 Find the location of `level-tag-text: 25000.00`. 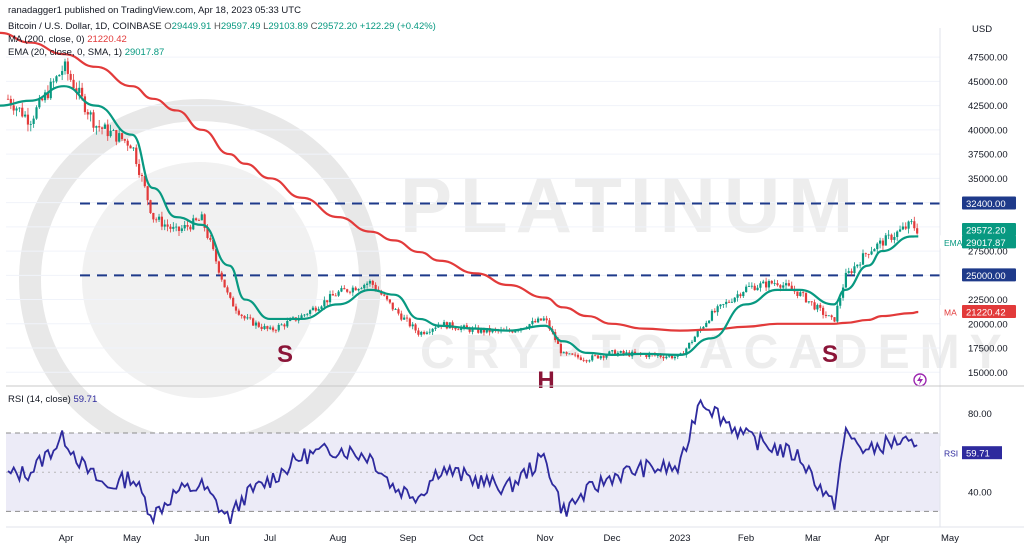

level-tag-text: 25000.00 is located at coordinates (986, 276).